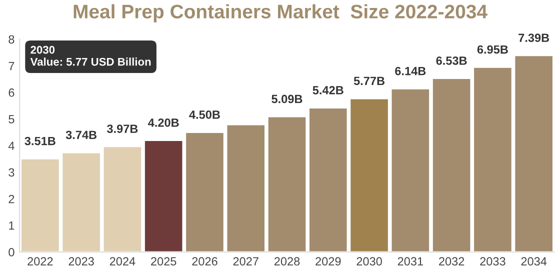 The height and width of the screenshot is (280, 560). Describe the element at coordinates (534, 38) in the screenshot. I see `data-label: 7.39B` at that location.